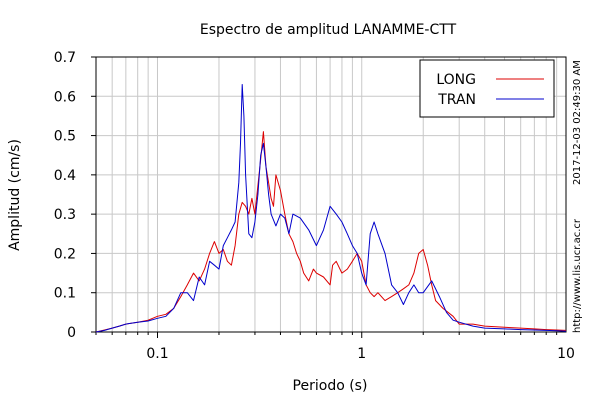  I want to click on legend-label-tran: TRAN, so click(456, 100).